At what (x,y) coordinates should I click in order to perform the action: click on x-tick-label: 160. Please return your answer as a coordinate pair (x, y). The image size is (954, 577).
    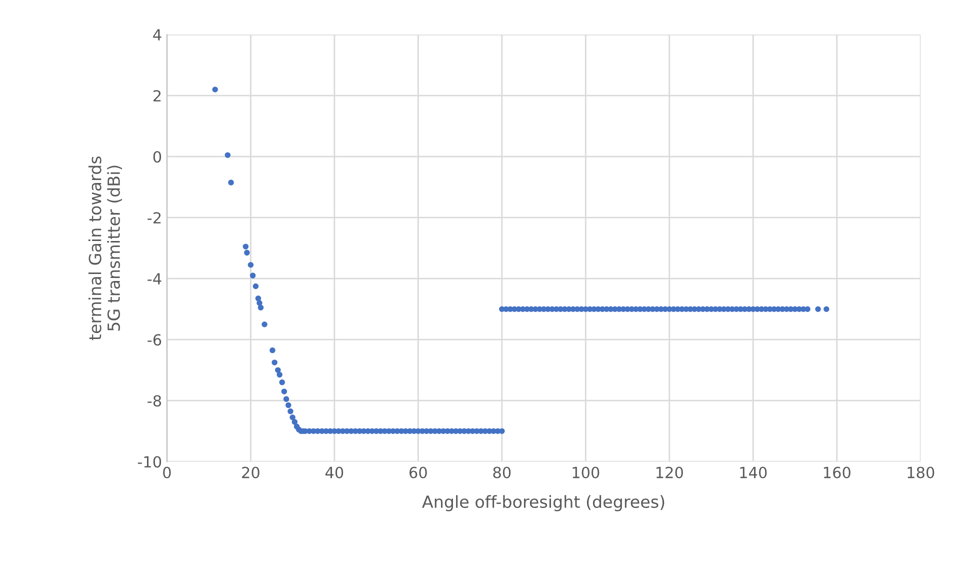
    Looking at the image, I should click on (837, 472).